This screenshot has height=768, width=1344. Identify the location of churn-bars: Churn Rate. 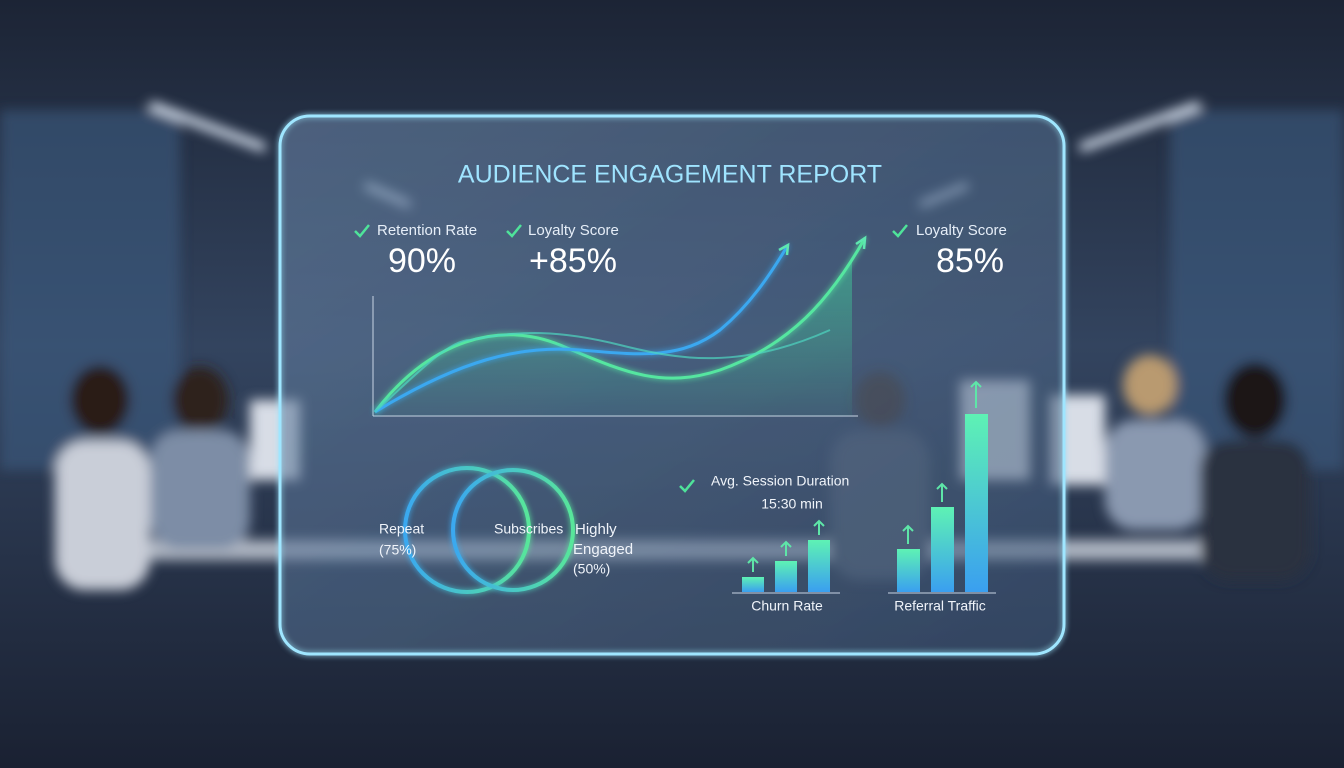
(786, 566).